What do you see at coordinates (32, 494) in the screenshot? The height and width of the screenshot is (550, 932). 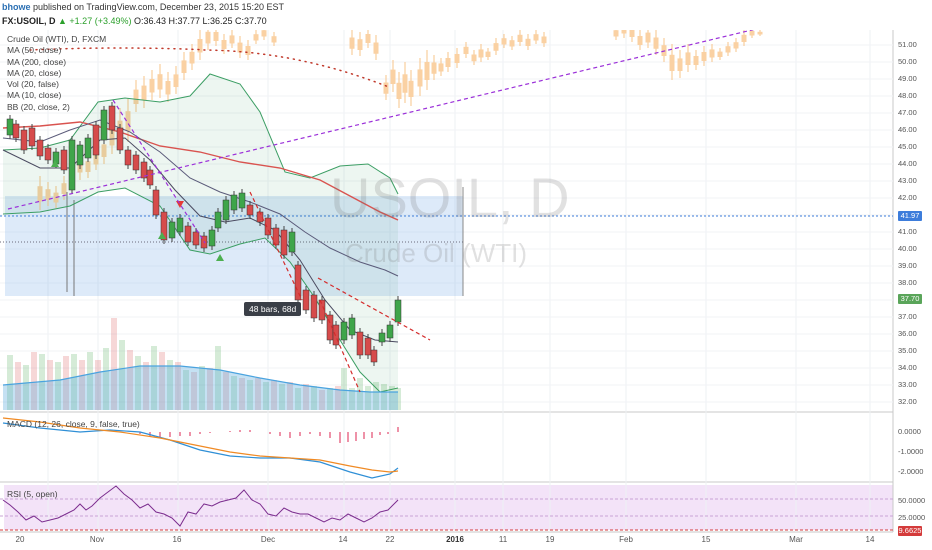 I see `rsi-label: RSI (5, open)` at bounding box center [32, 494].